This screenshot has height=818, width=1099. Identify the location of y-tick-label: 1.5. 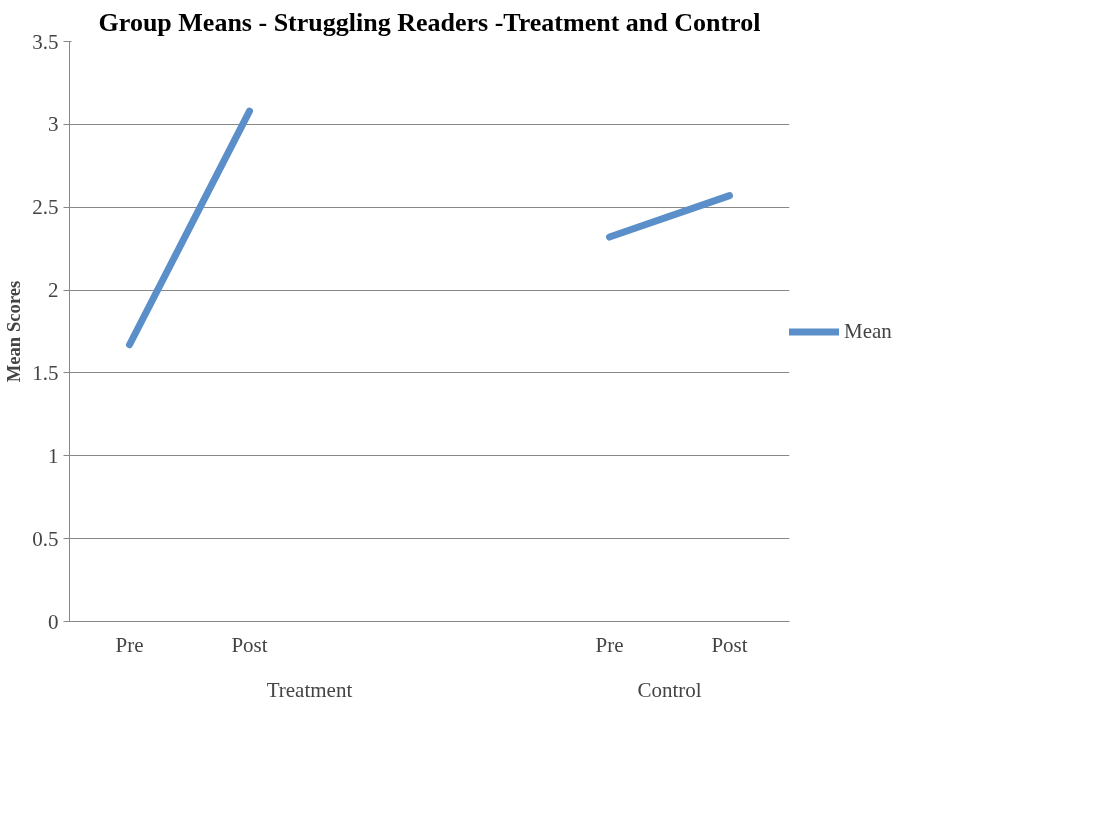
(45, 372).